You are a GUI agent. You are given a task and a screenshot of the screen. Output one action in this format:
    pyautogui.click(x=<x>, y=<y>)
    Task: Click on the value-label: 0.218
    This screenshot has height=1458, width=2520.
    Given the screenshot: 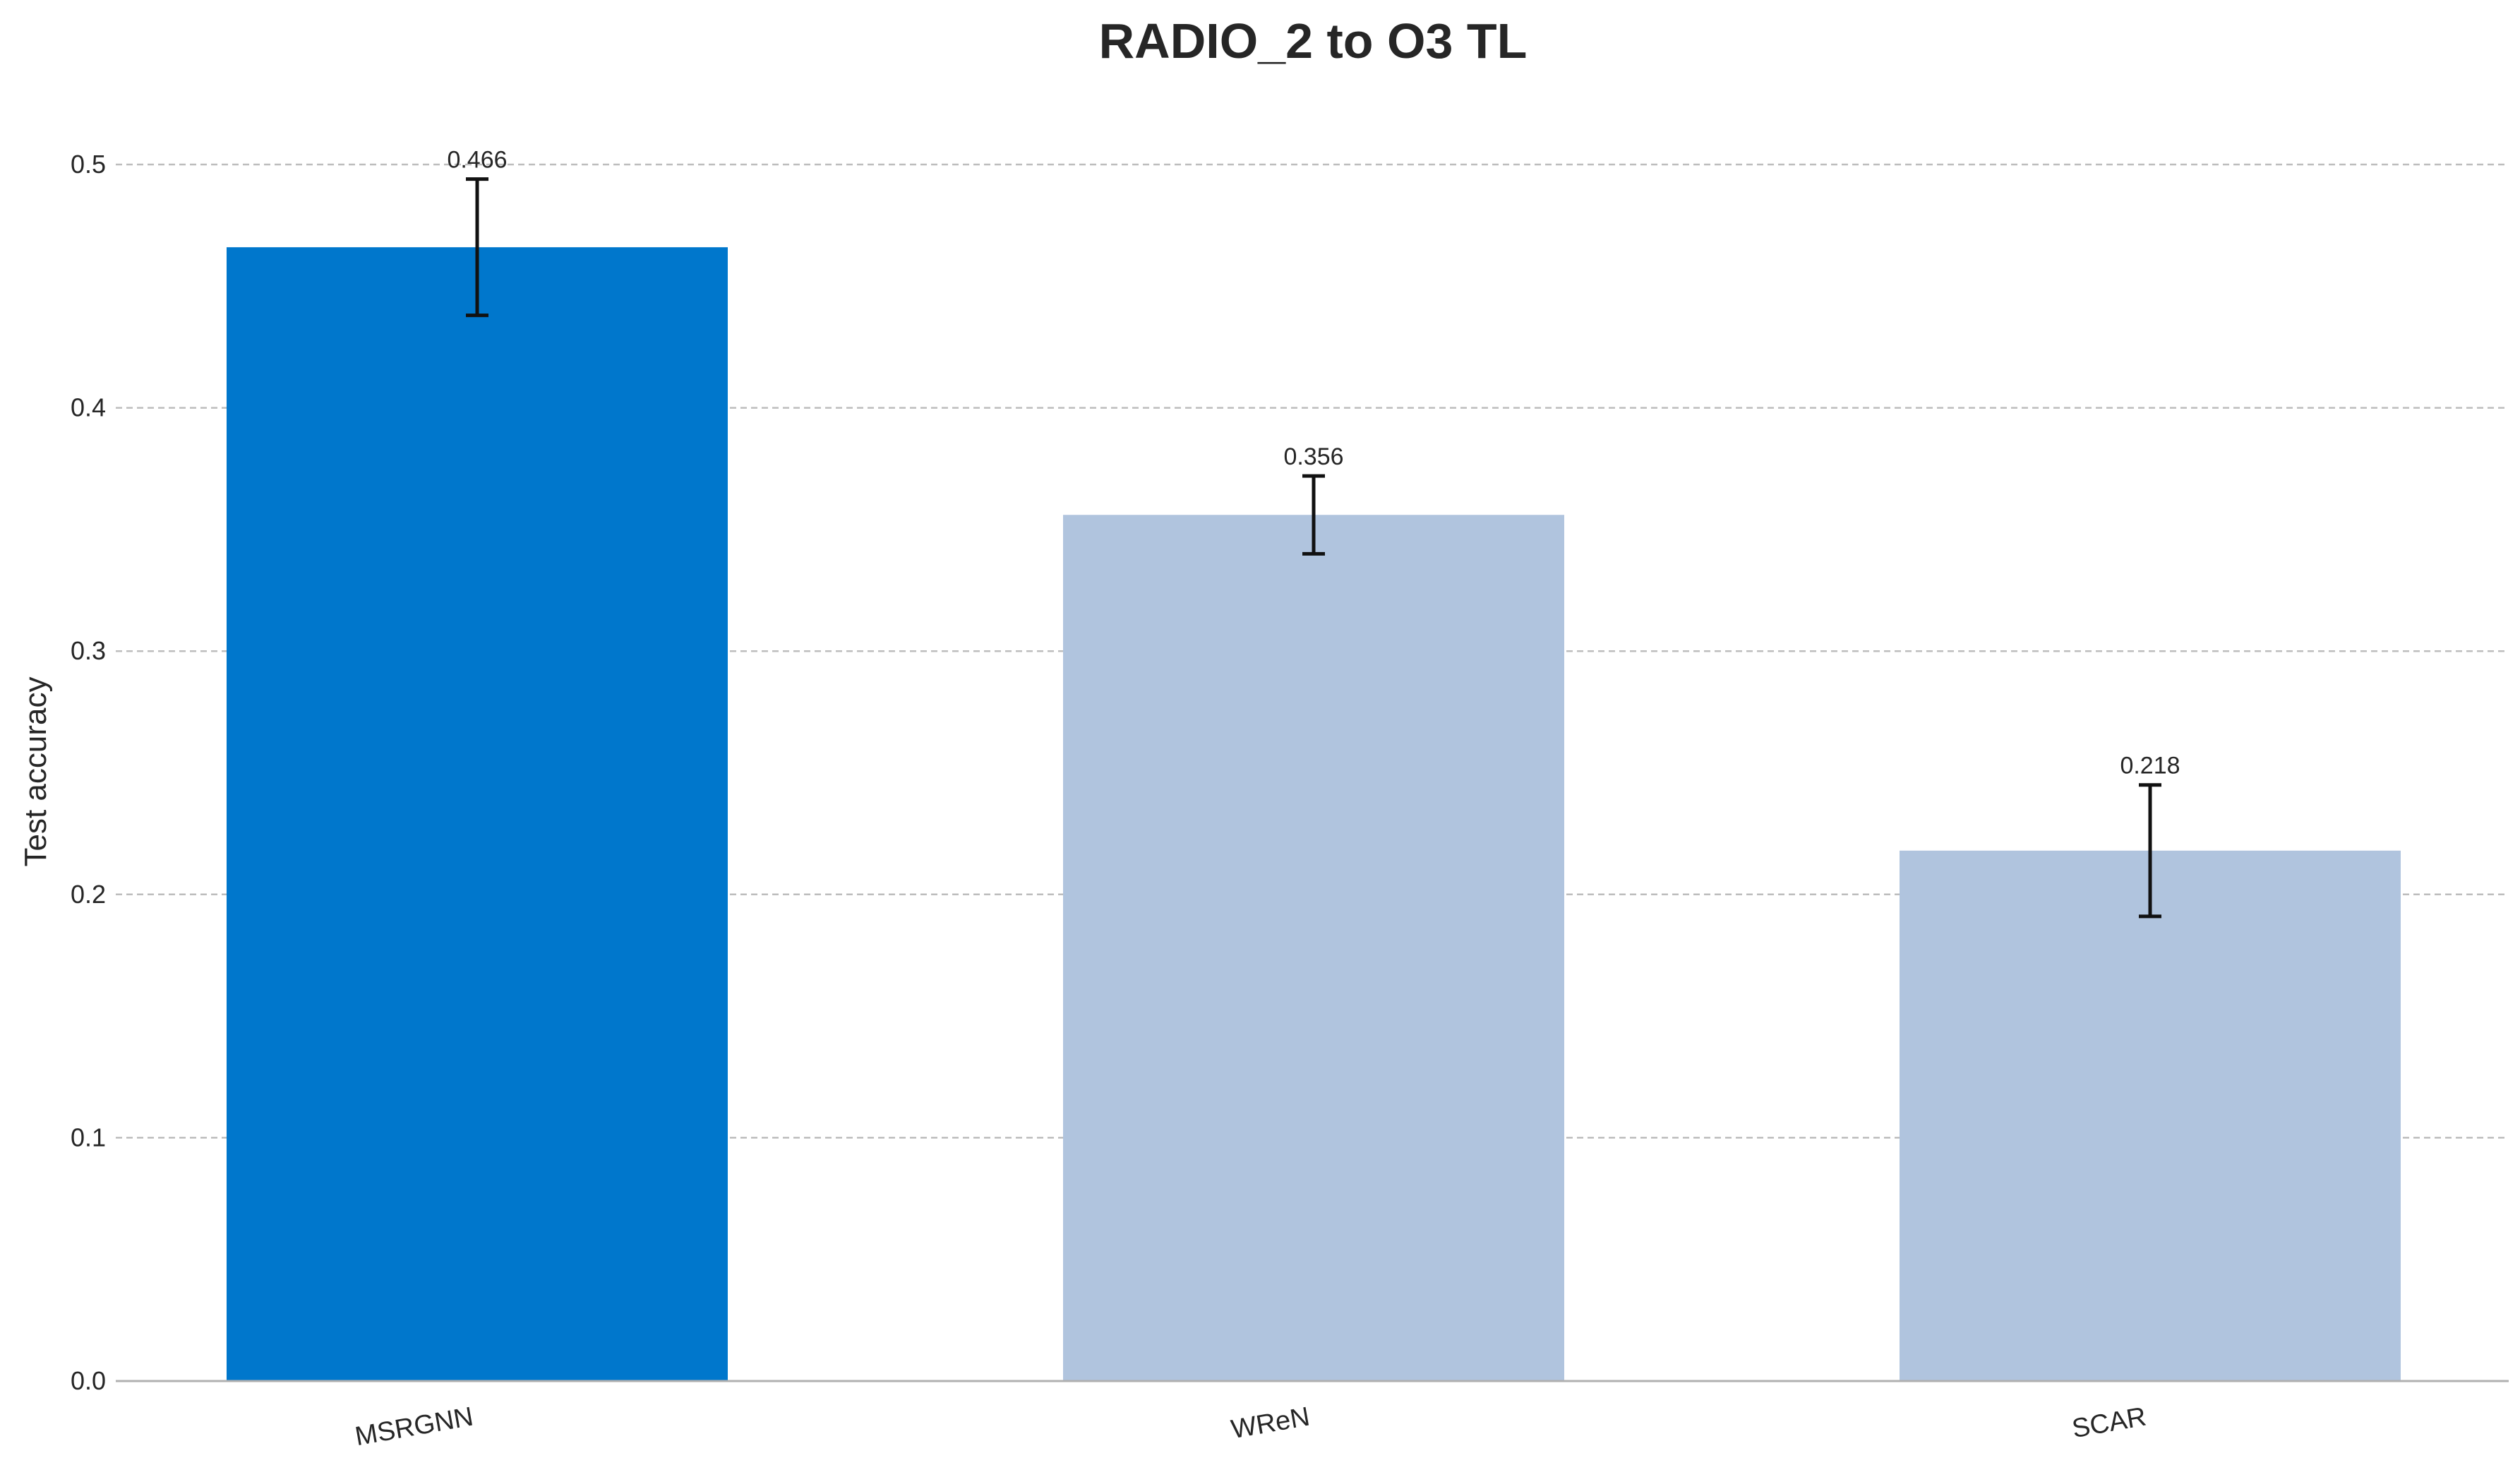 What is the action you would take?
    pyautogui.click(x=2150, y=766)
    